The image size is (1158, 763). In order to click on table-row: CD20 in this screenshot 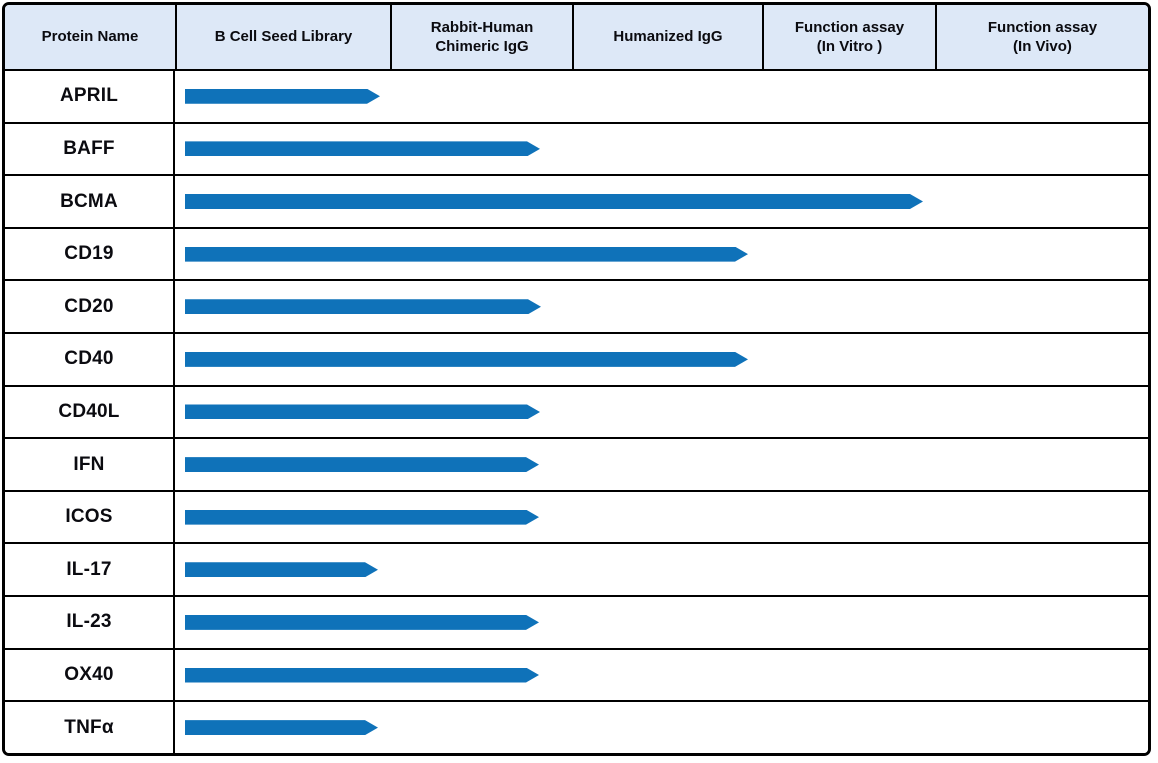, I will do `click(576, 306)`.